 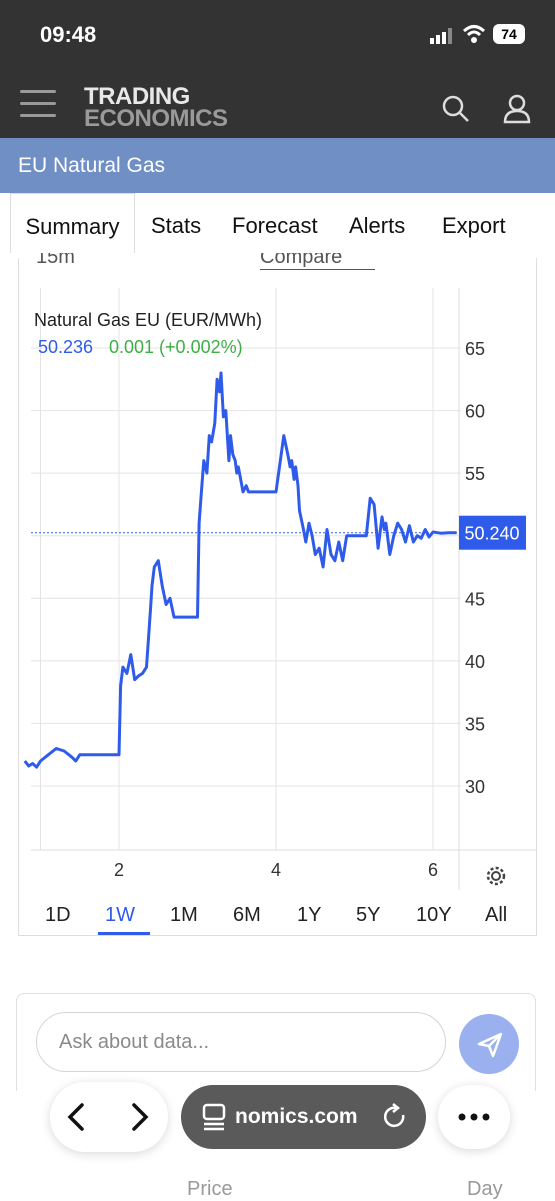 What do you see at coordinates (475, 412) in the screenshot?
I see `y-tick-label: 60` at bounding box center [475, 412].